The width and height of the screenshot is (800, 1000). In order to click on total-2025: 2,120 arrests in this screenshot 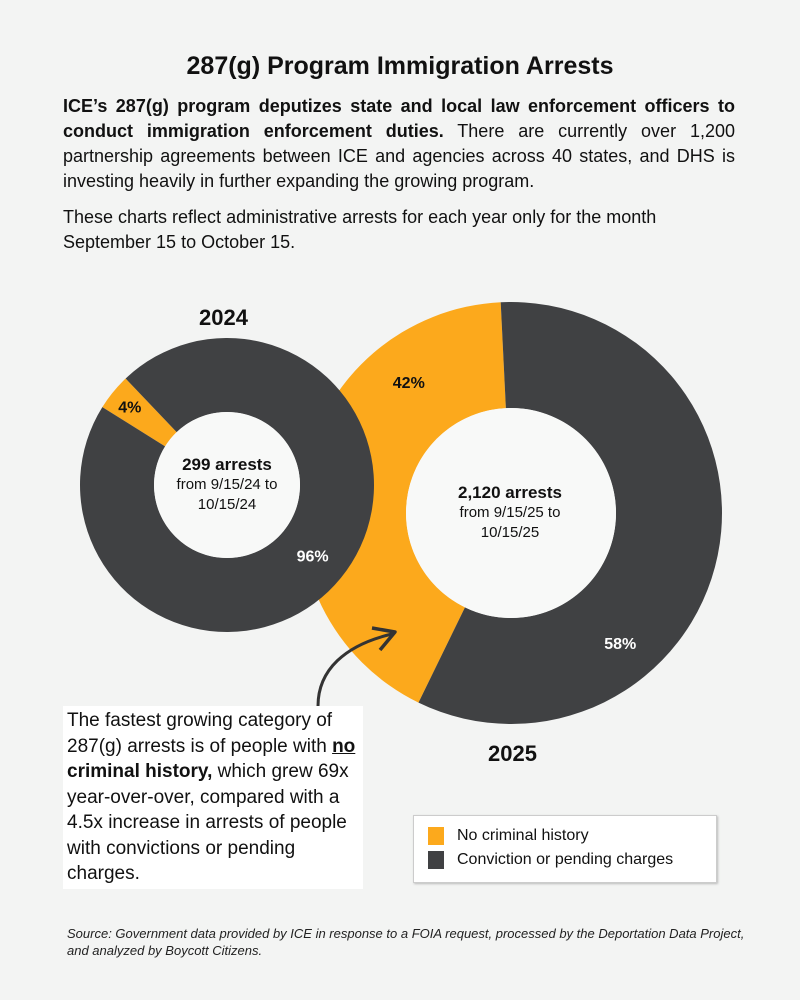, I will do `click(510, 492)`.